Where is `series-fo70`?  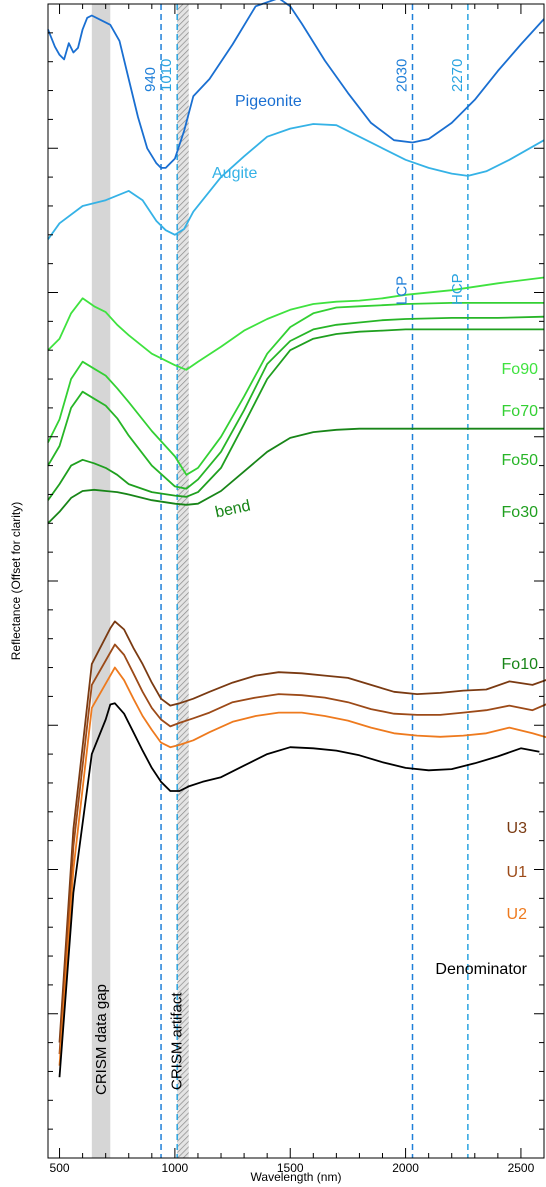 series-fo70 is located at coordinates (295, 389).